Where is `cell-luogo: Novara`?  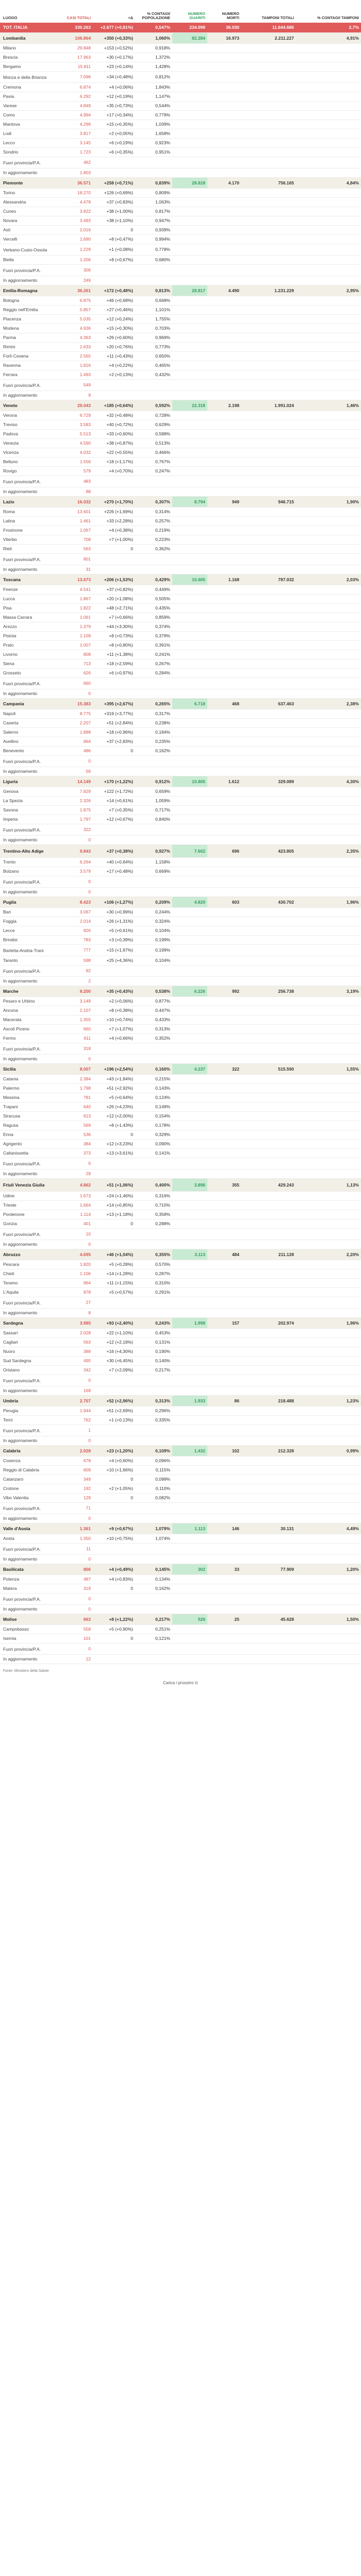 cell-luogo: Novara is located at coordinates (28, 221).